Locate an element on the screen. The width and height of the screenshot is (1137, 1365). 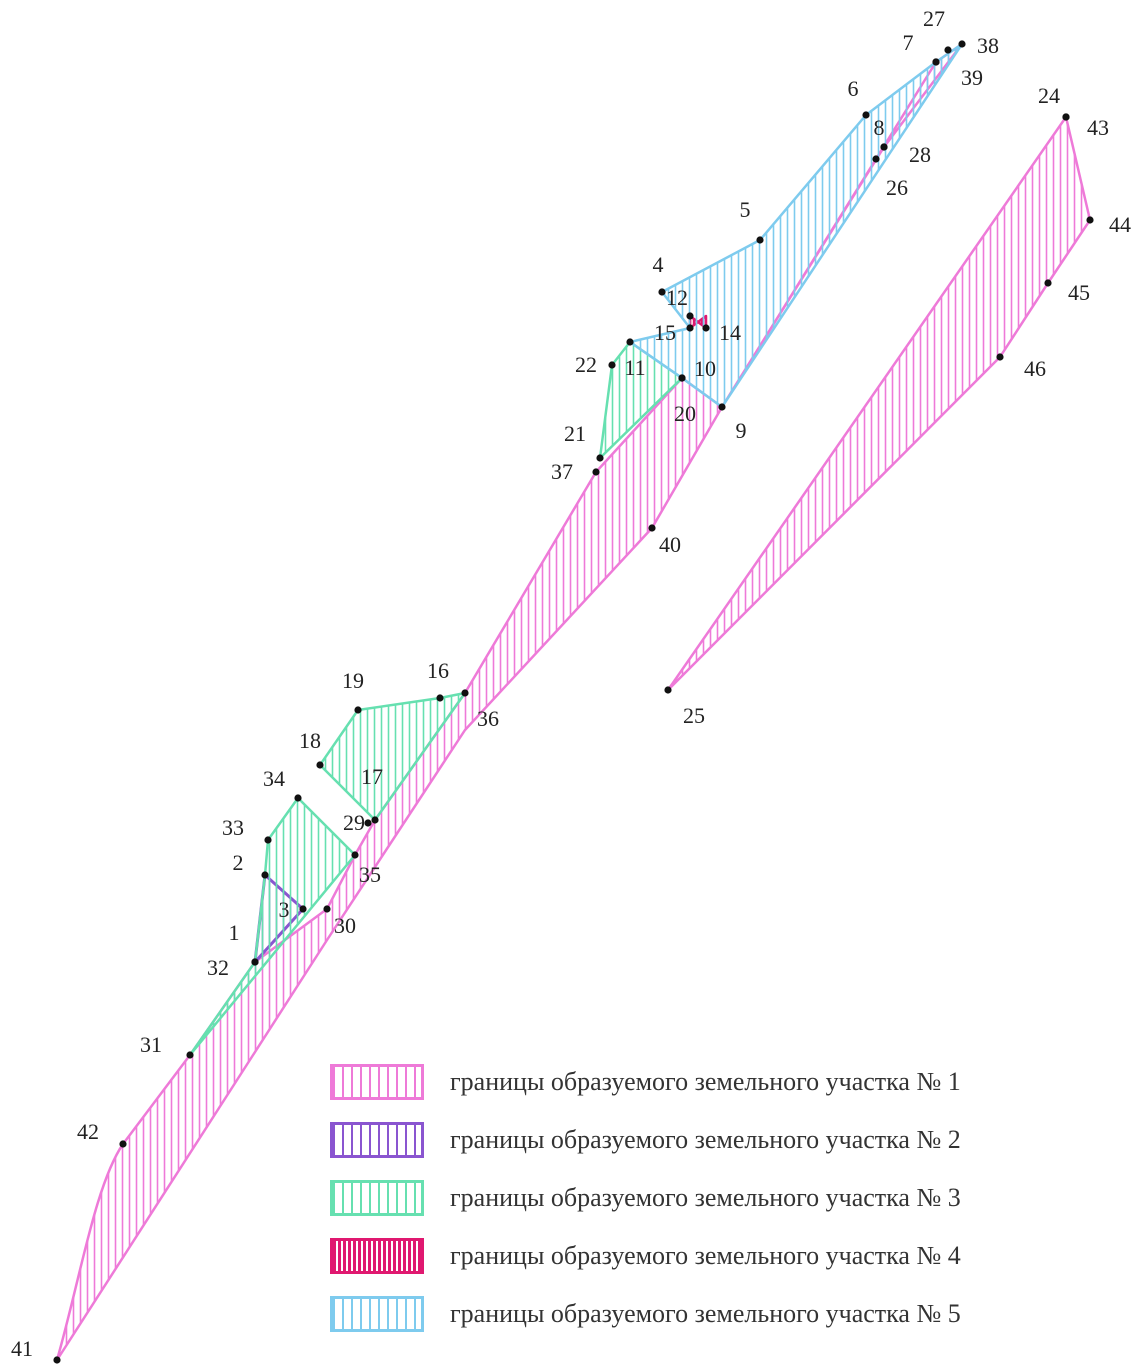
point-label-2: 2 is located at coordinates (238, 862).